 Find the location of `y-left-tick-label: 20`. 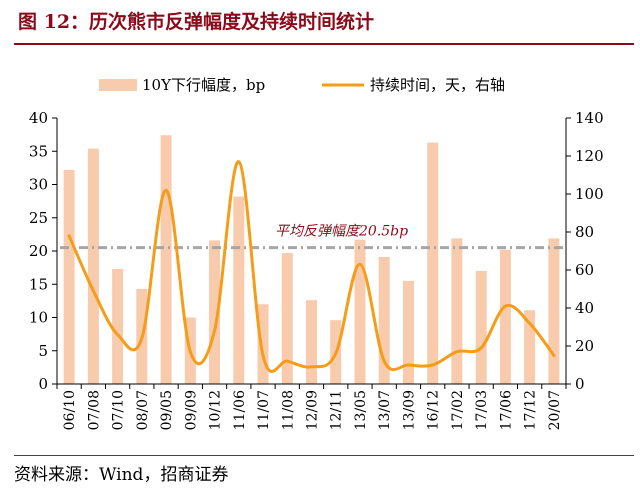

y-left-tick-label: 20 is located at coordinates (38, 251).